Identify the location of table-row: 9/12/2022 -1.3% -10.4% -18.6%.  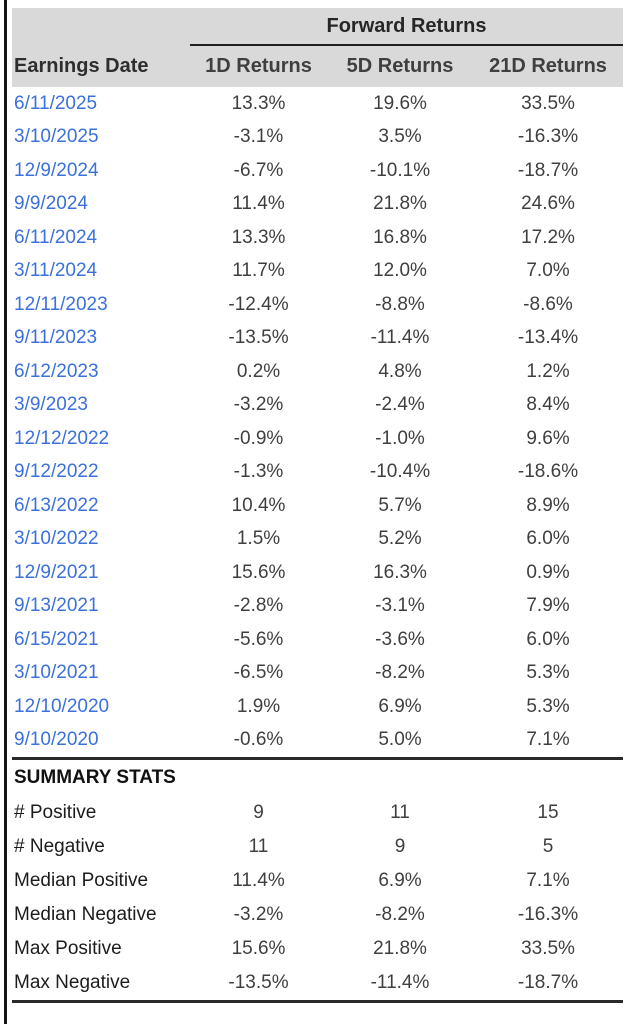
(317, 473).